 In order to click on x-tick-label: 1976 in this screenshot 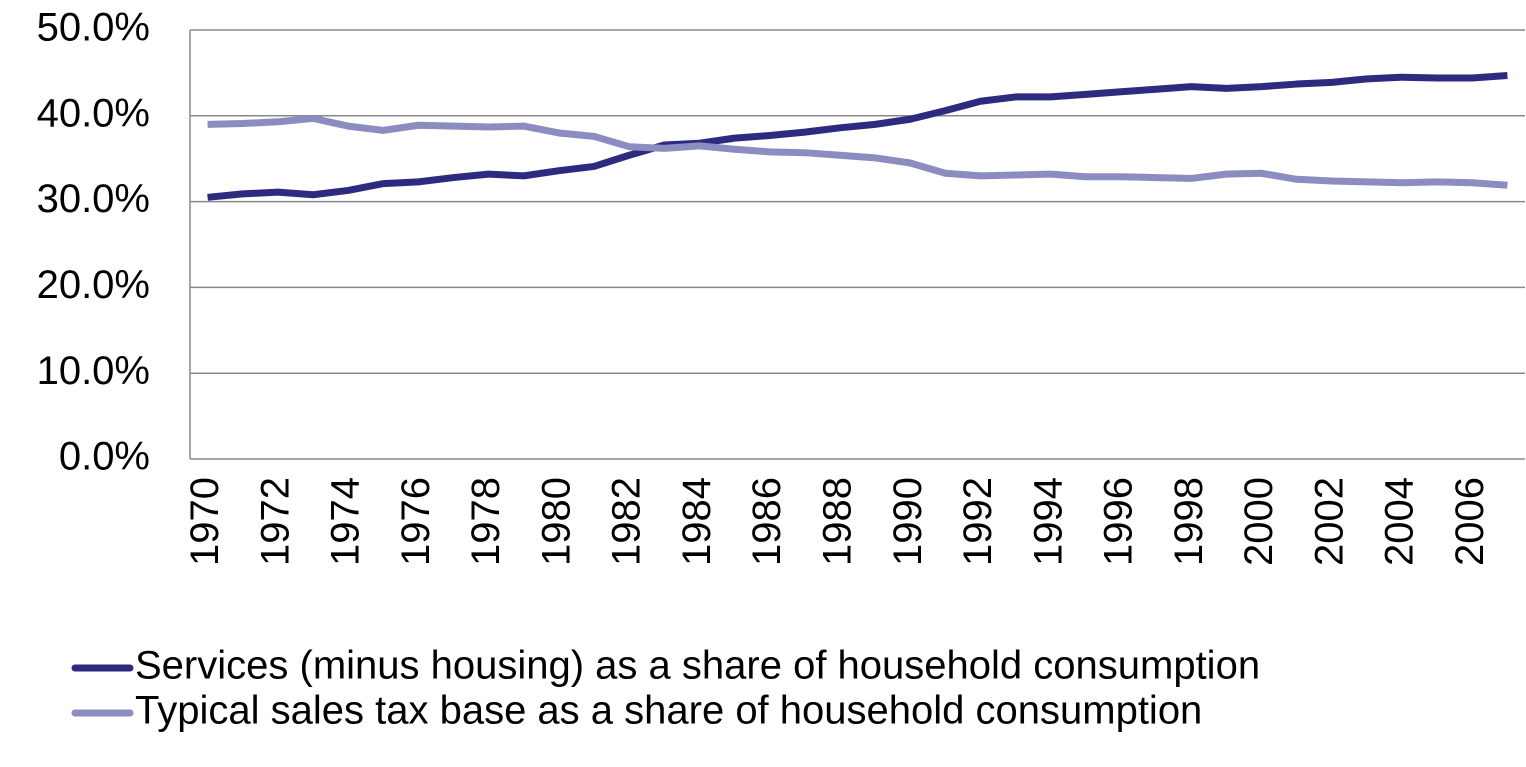, I will do `click(416, 521)`.